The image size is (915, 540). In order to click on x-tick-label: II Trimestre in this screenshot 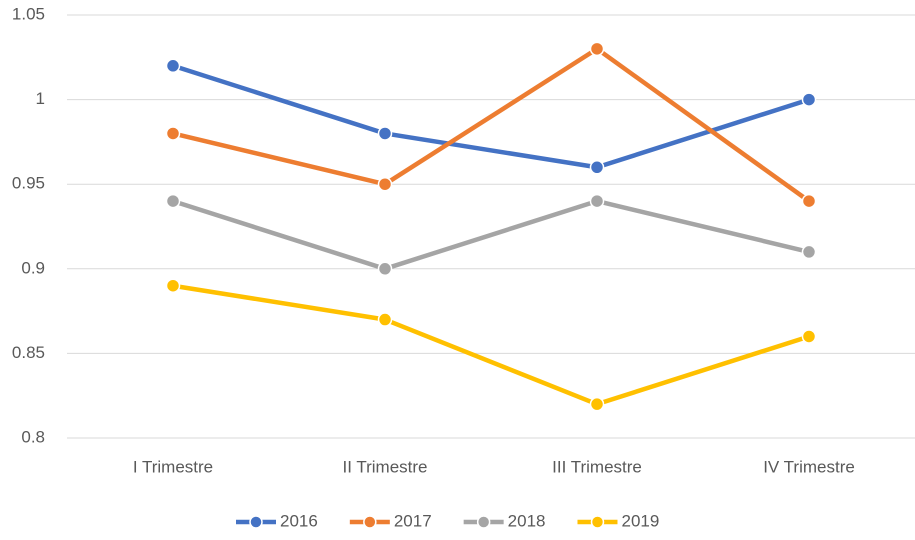, I will do `click(384, 466)`.